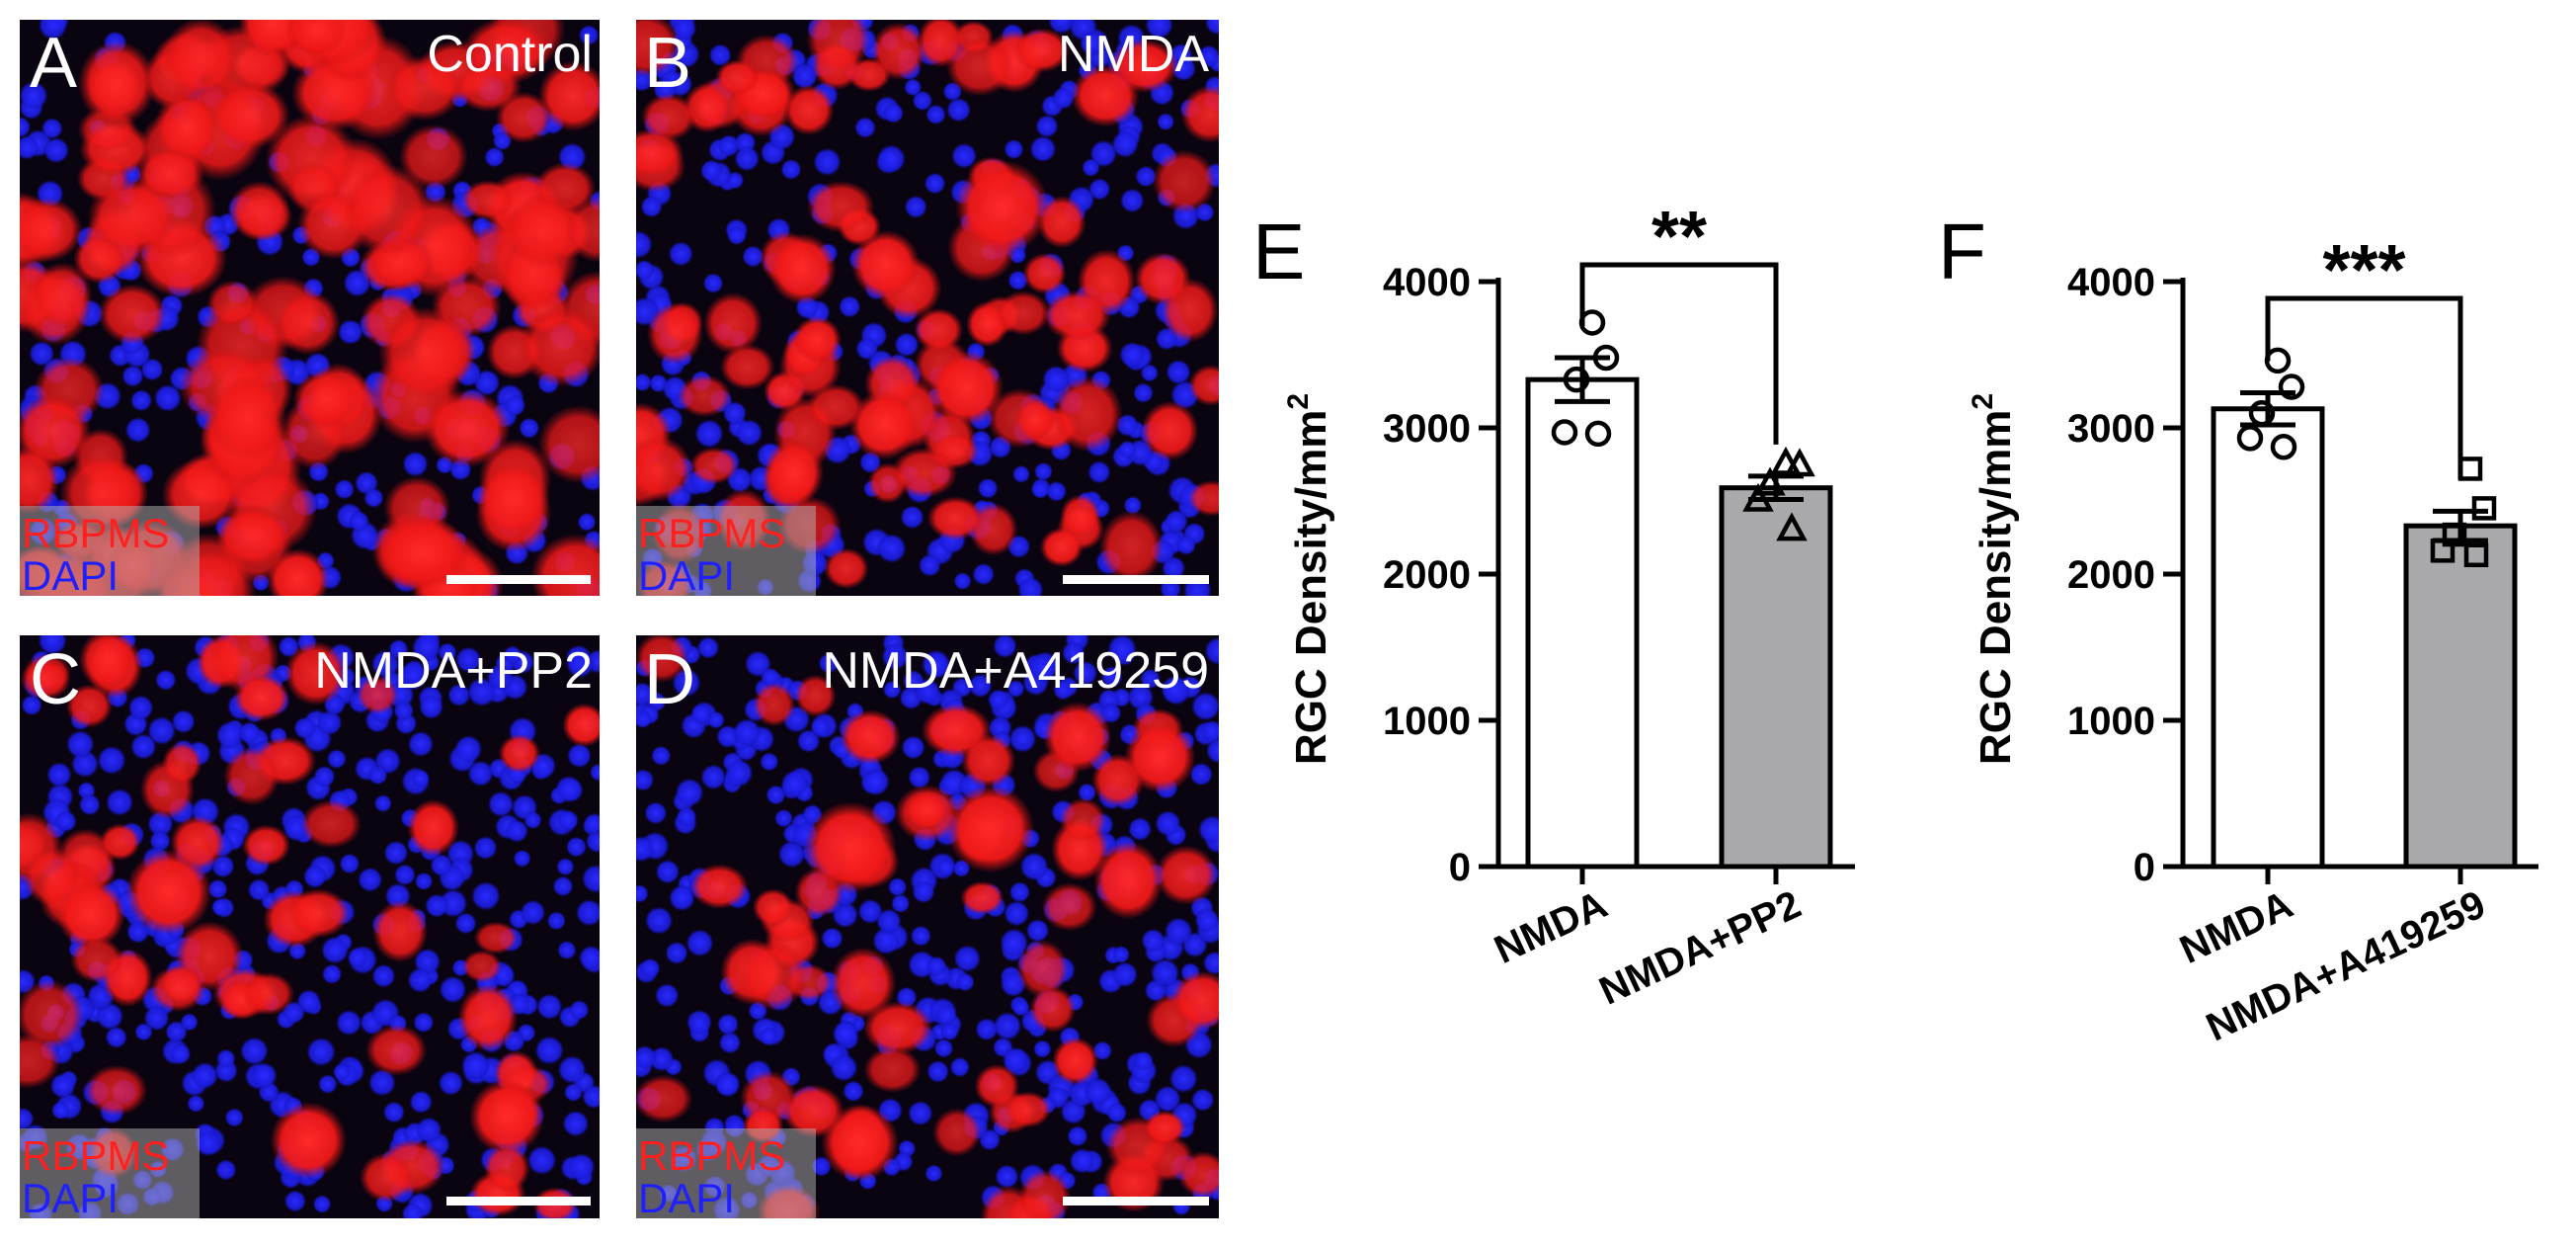  Describe the element at coordinates (1460, 868) in the screenshot. I see `y-tick-label: 0` at that location.